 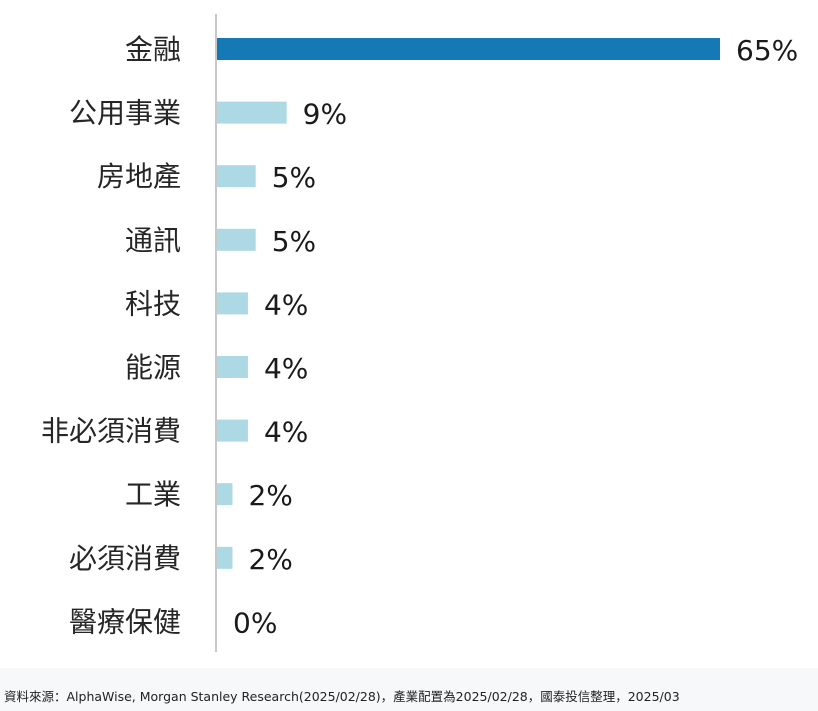 What do you see at coordinates (153, 303) in the screenshot?
I see `category-label: 科技` at bounding box center [153, 303].